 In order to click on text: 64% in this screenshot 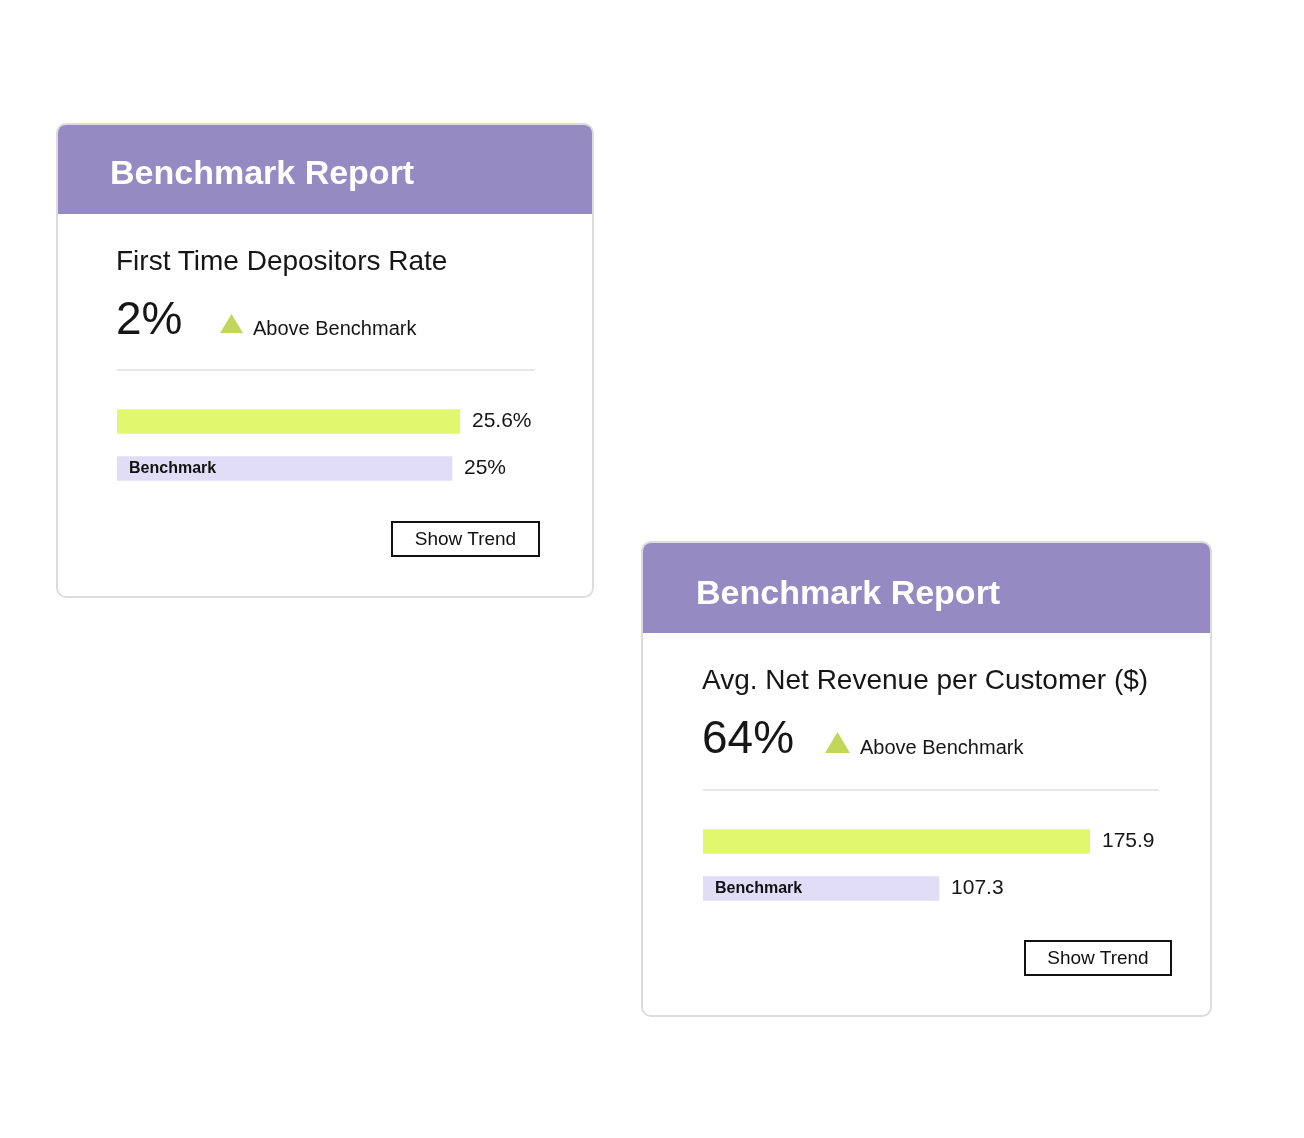, I will do `click(748, 737)`.